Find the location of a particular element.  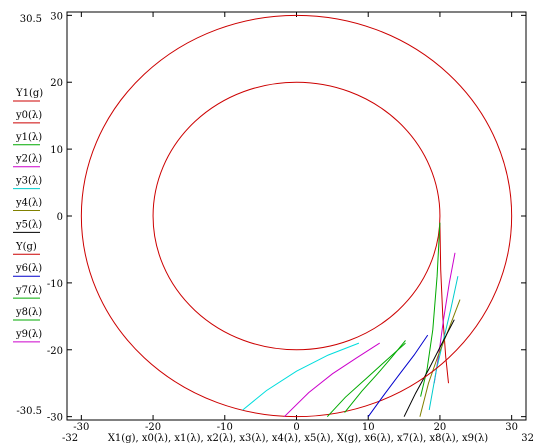

legend-label: y3(λ) is located at coordinates (28, 181).